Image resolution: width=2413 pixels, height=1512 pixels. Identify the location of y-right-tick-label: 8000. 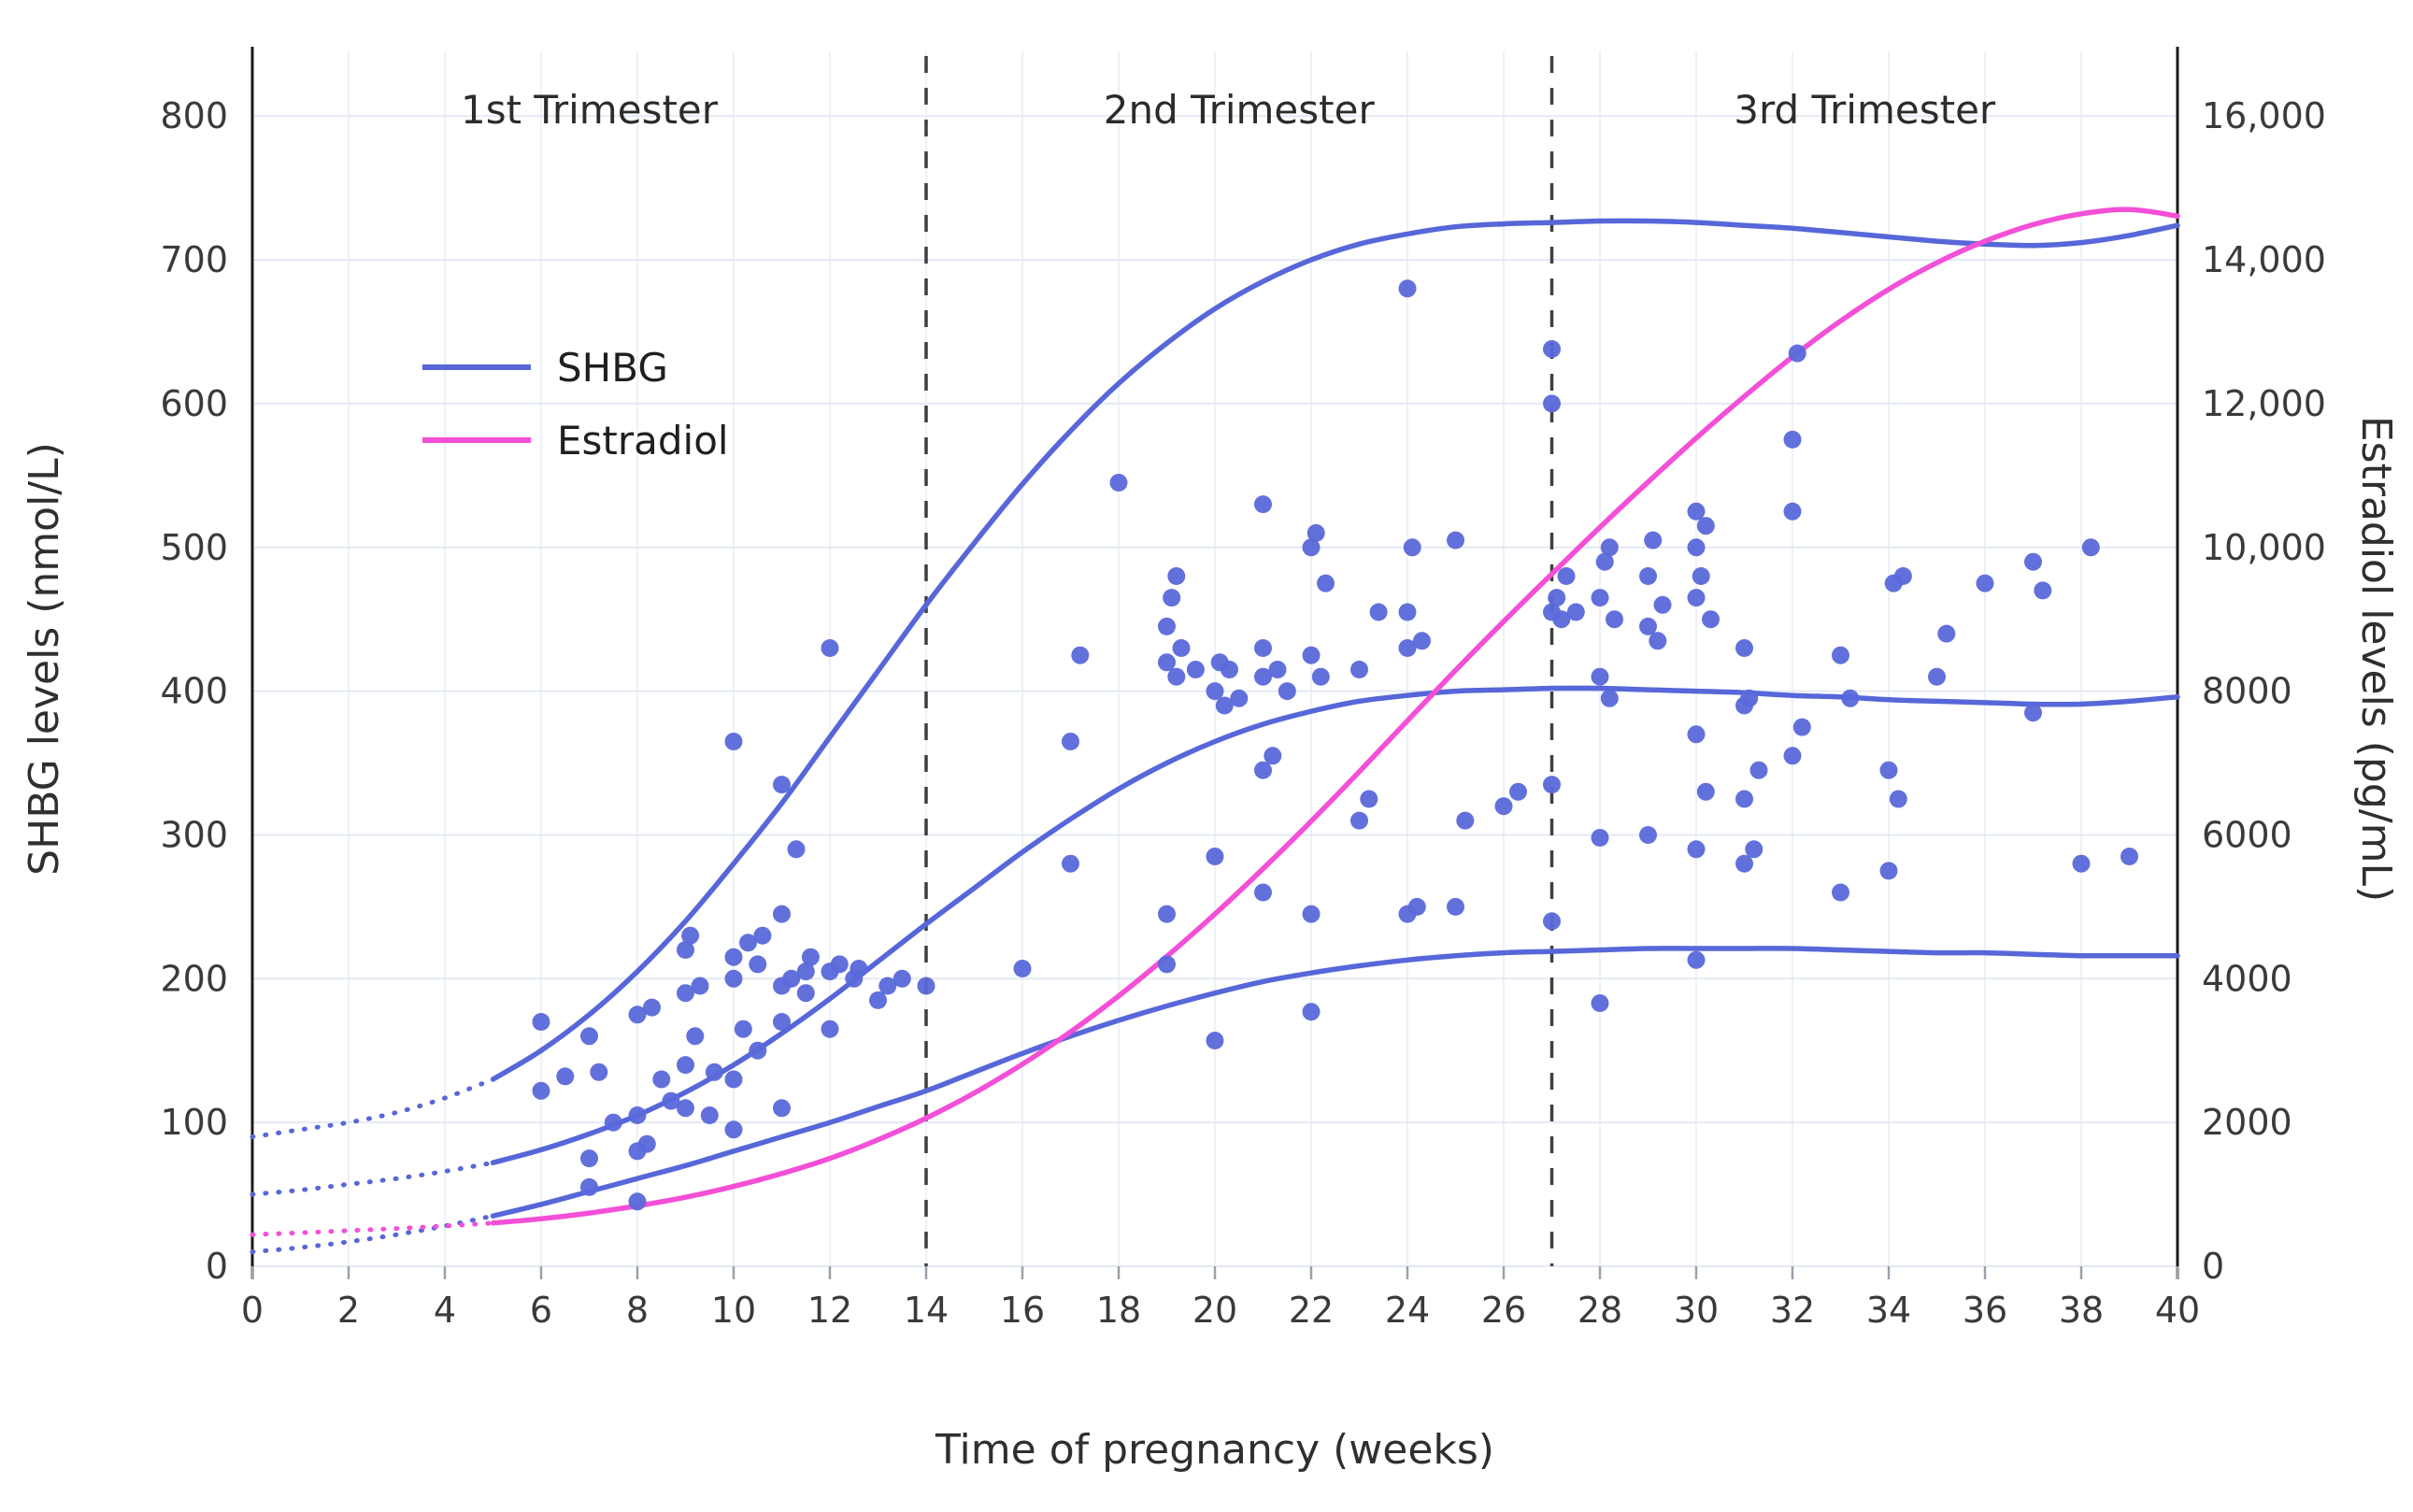
(2247, 691).